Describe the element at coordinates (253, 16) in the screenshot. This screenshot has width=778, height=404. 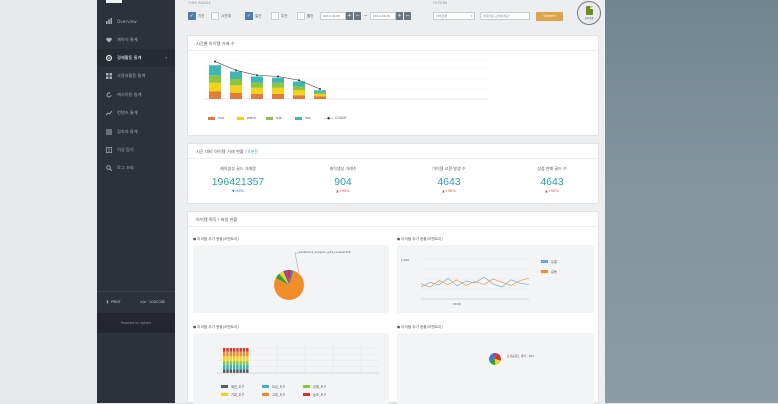
I see `daily-checkbox: ✓ 일간` at that location.